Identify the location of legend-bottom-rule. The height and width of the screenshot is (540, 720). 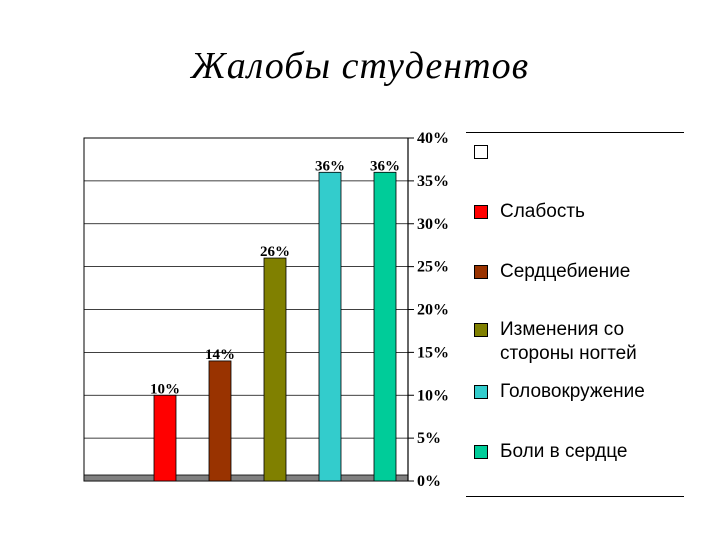
(575, 496).